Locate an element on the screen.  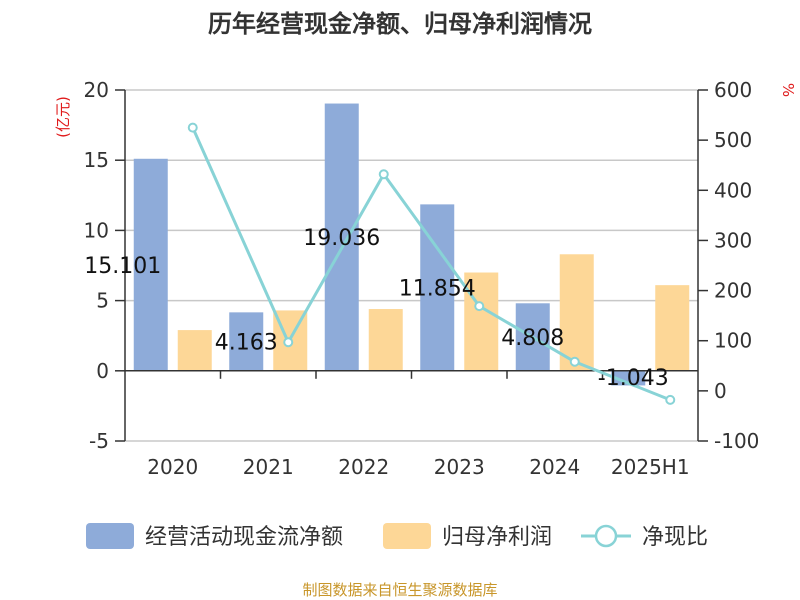
left-tick-label: 10 is located at coordinates (96, 230).